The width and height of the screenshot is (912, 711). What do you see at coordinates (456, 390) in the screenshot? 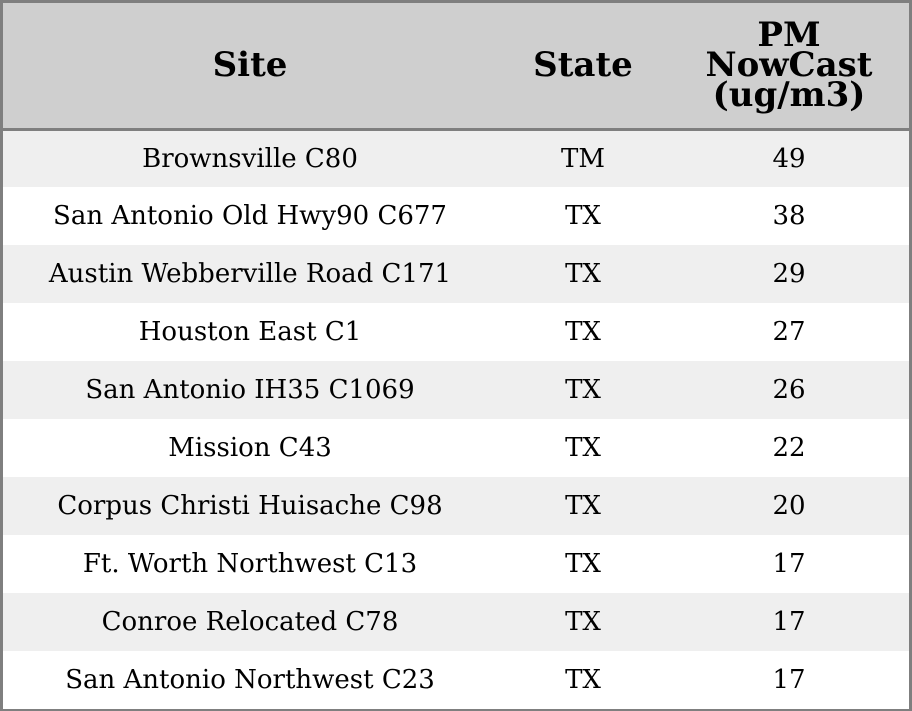
I see `table-row: San Antonio IH35 C1069 TX 26` at bounding box center [456, 390].